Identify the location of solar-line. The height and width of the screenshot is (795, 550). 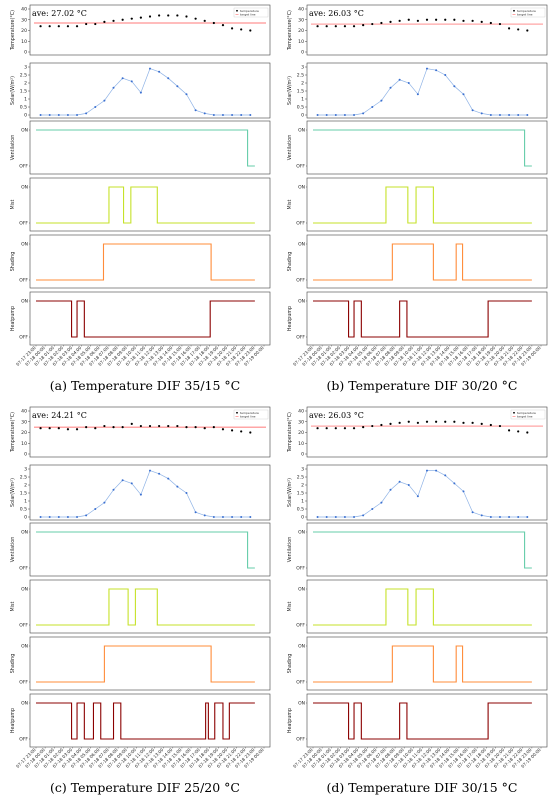
(422, 92).